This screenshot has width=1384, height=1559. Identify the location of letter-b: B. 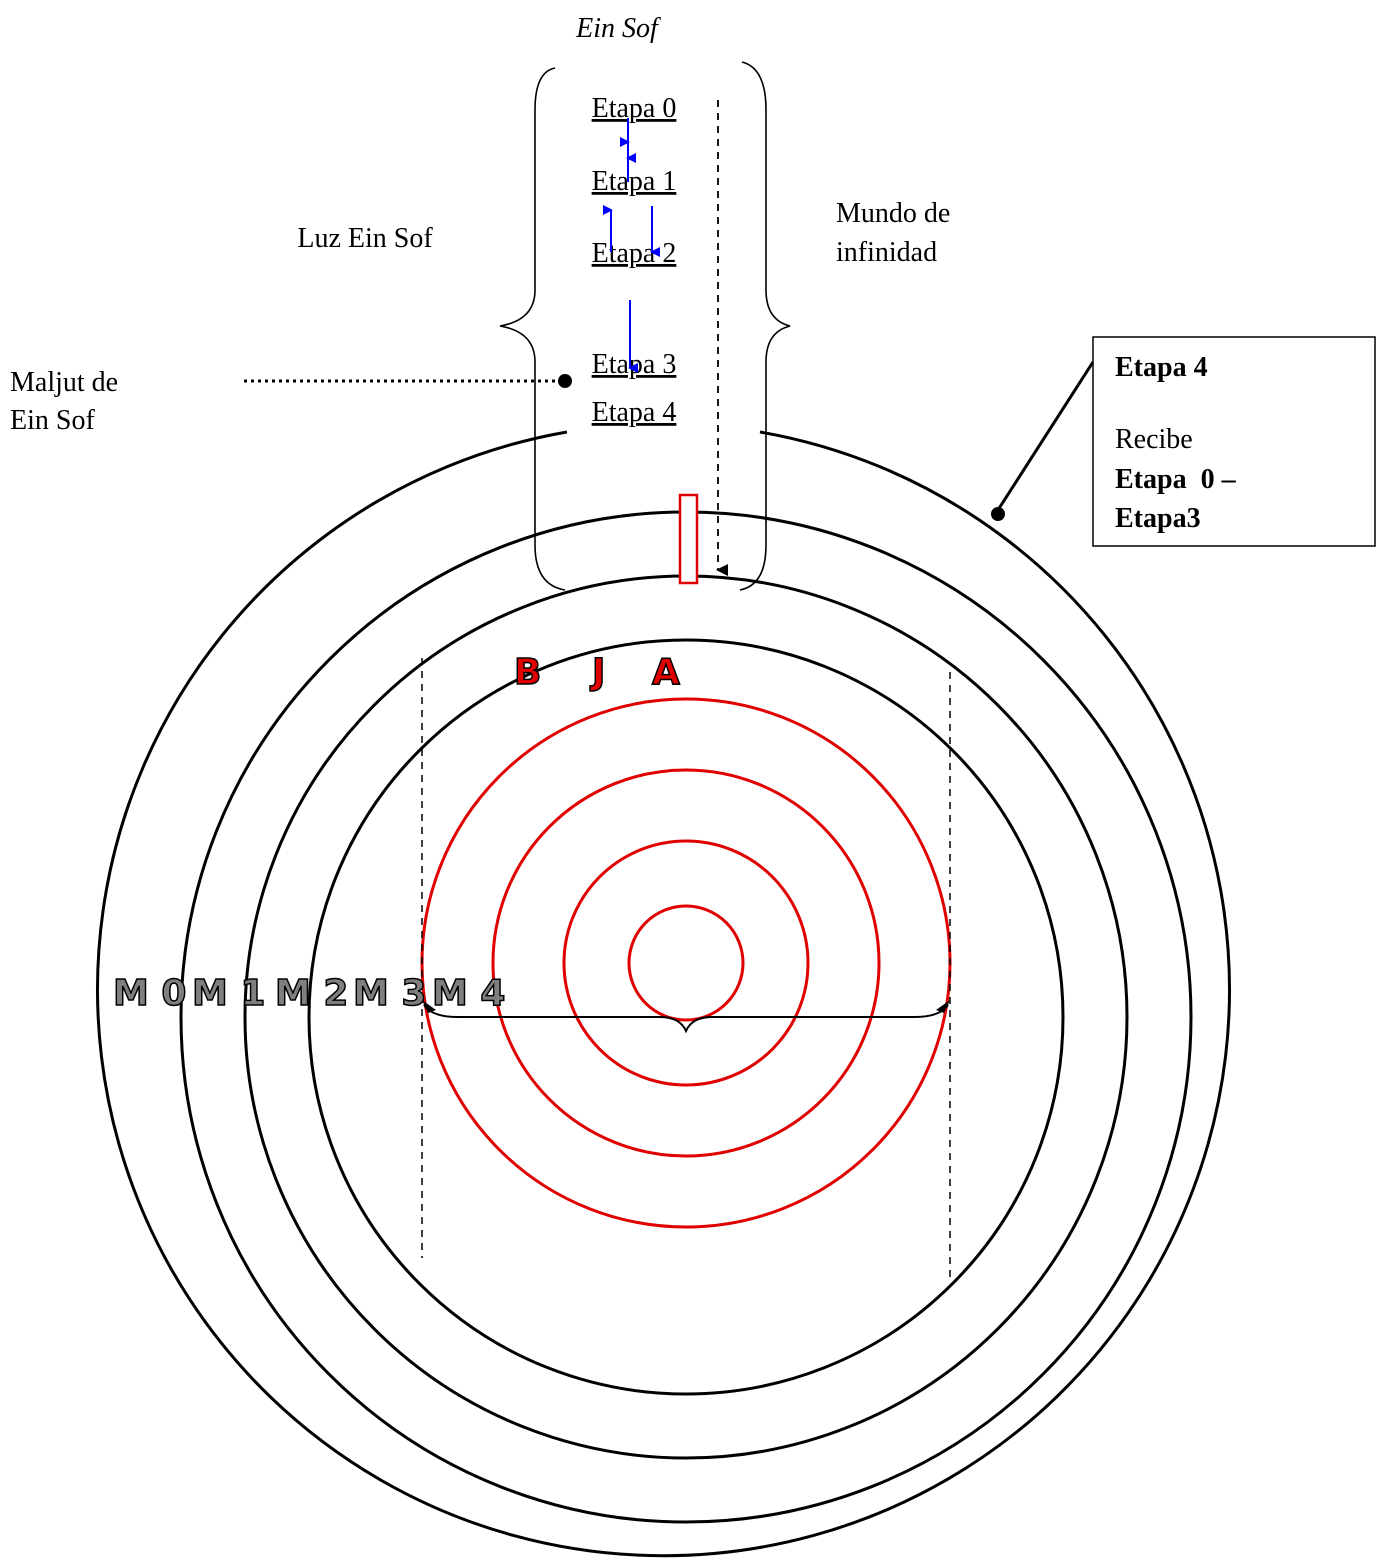
(527, 672).